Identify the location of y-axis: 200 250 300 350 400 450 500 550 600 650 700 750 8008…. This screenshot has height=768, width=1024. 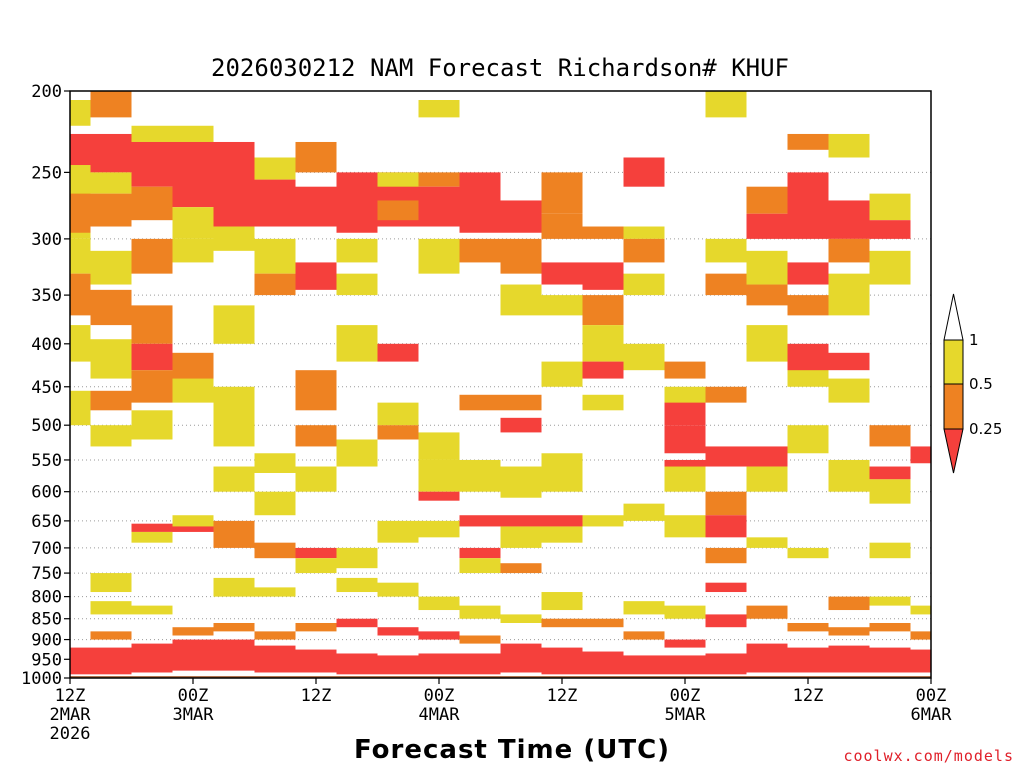
(45, 385).